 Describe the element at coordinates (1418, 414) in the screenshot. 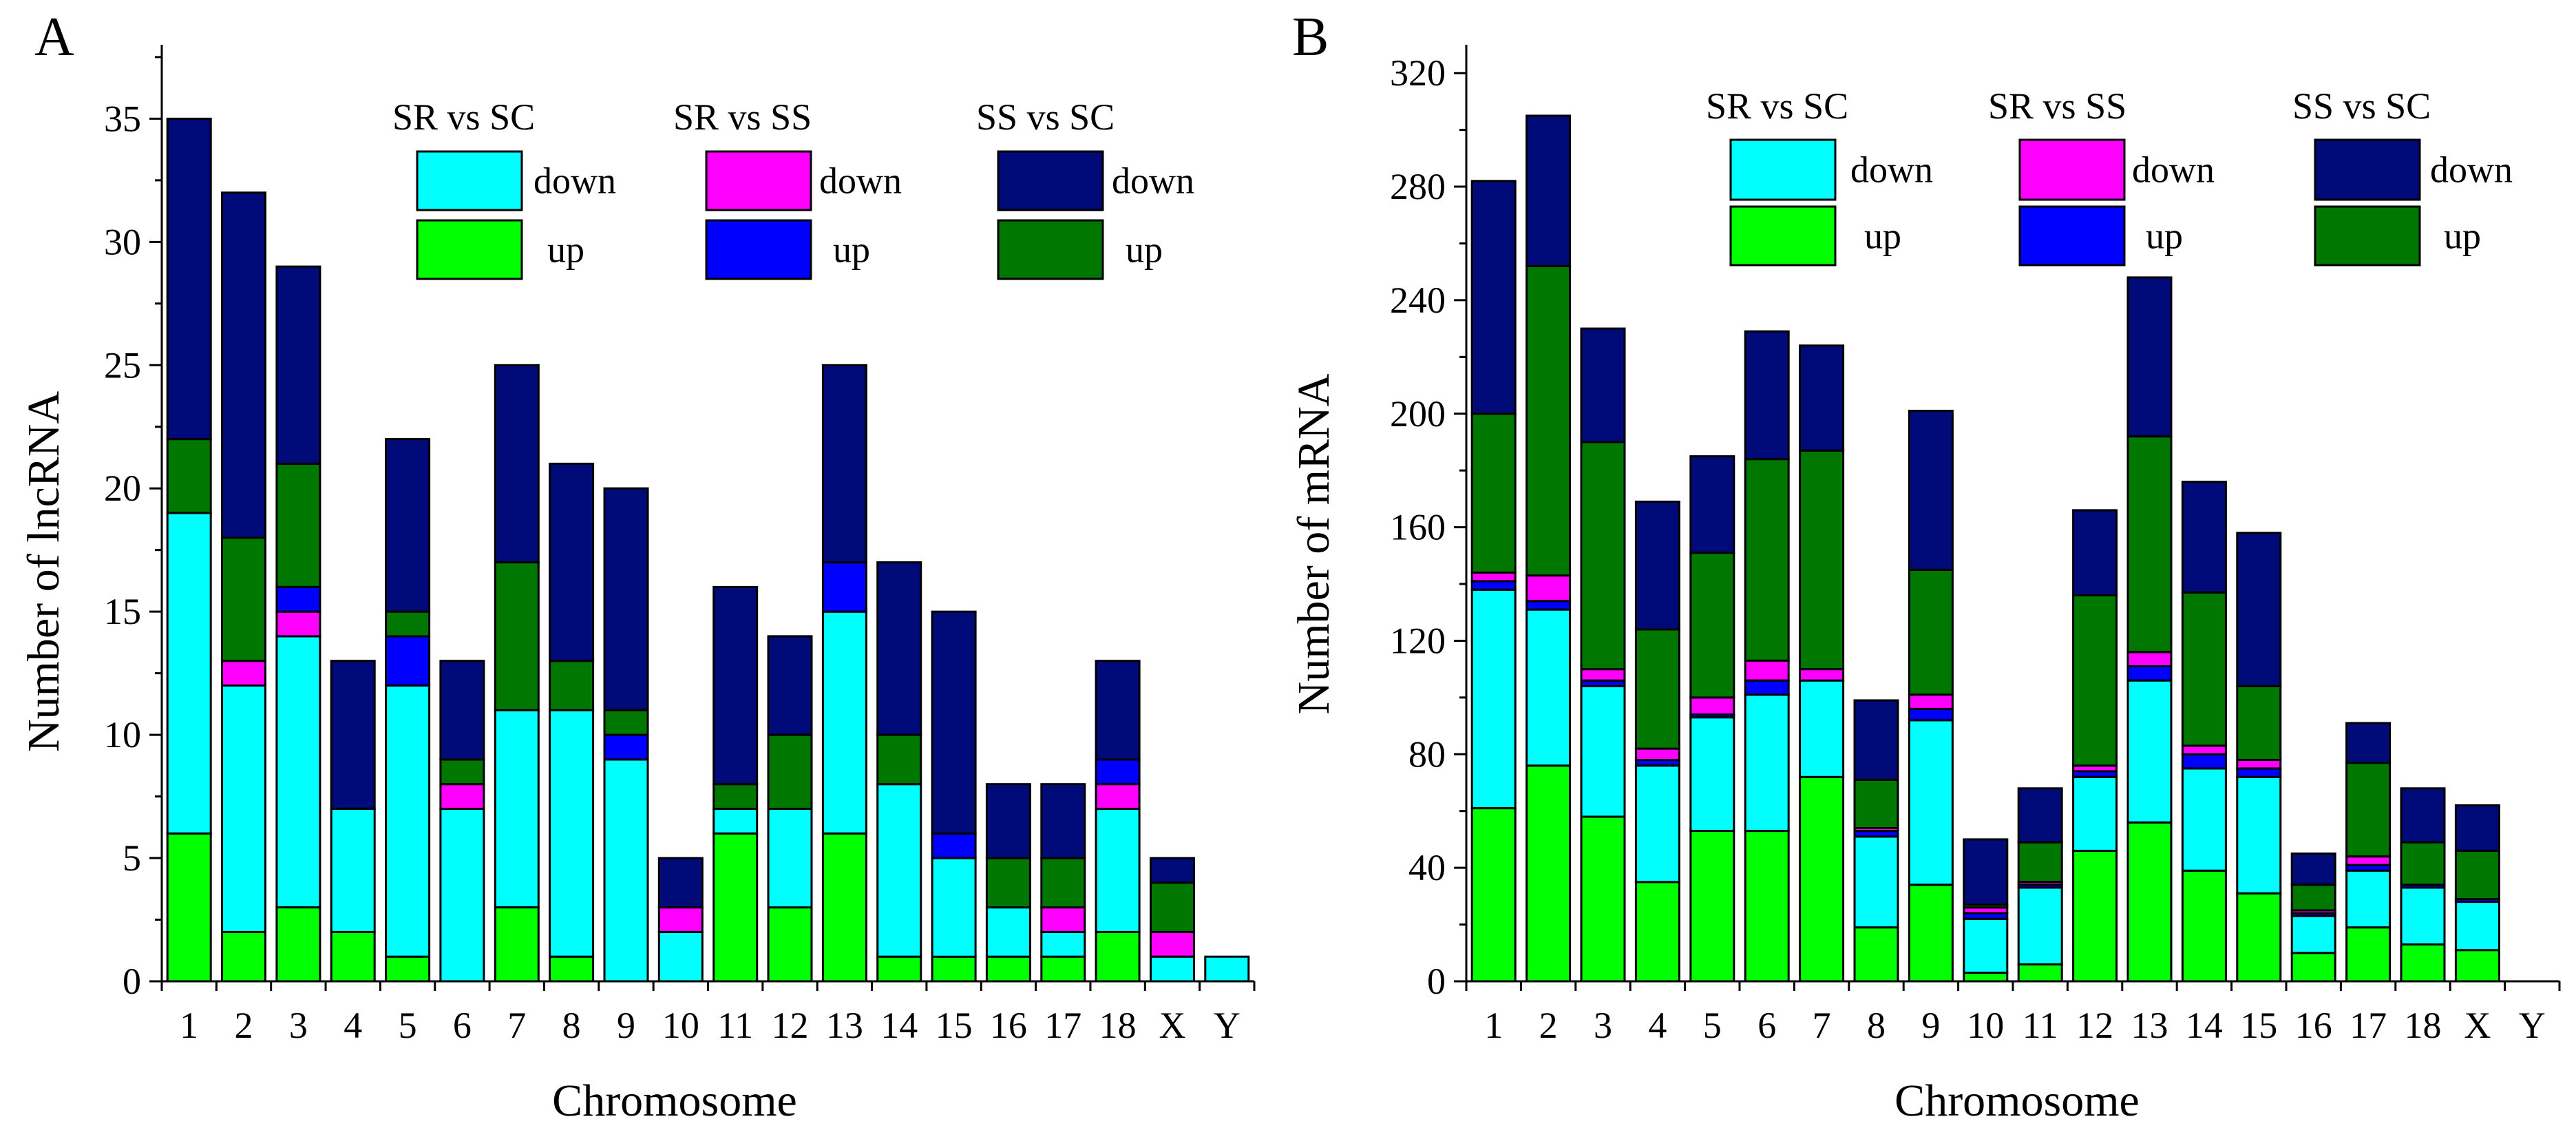

I see `y-tick-label: 200` at that location.